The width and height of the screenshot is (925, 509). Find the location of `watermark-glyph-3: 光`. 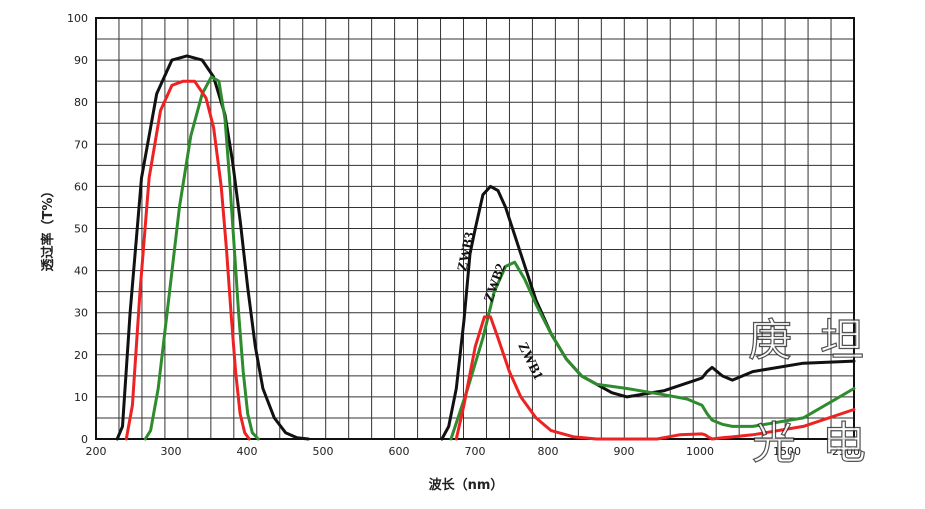

watermark-glyph-3: 光 is located at coordinates (774, 443).